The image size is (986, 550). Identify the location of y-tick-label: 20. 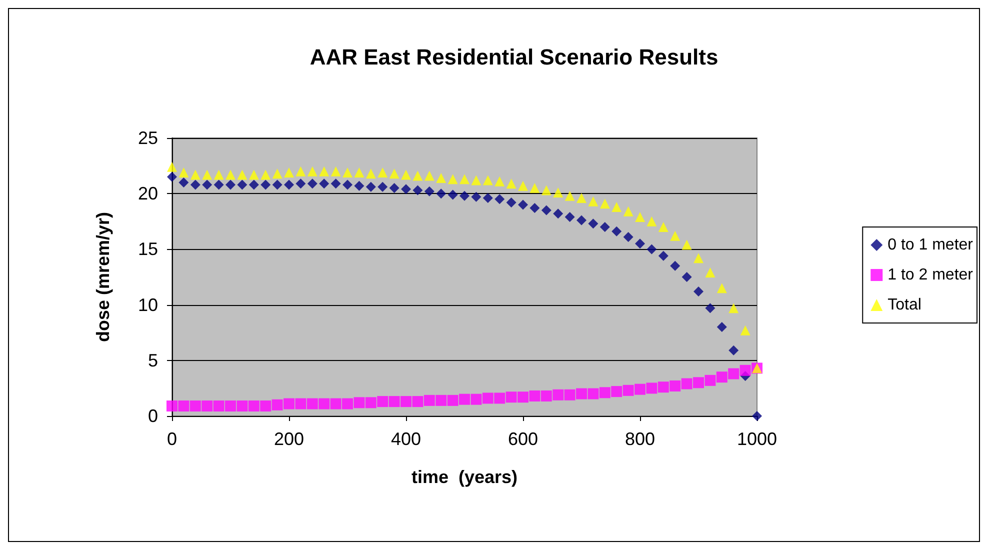
(148, 194).